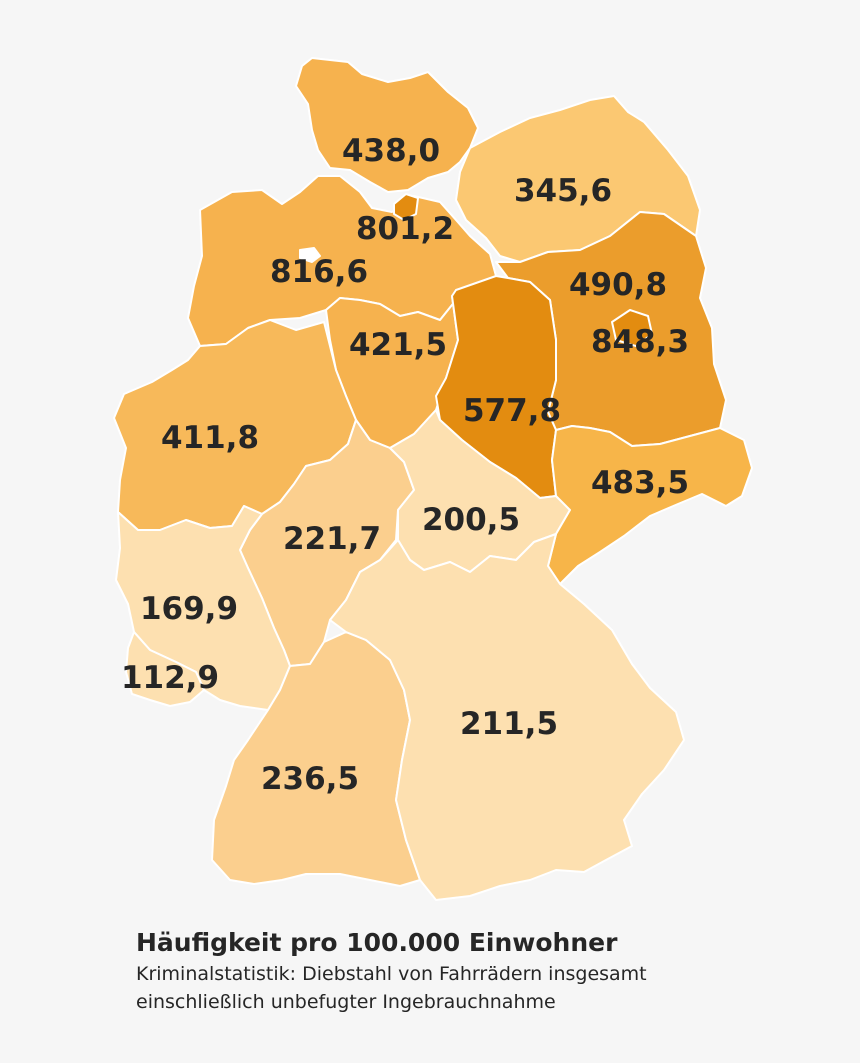 The image size is (860, 1063). I want to click on value-label-mecklenburg-vorpommern: 345,6, so click(563, 191).